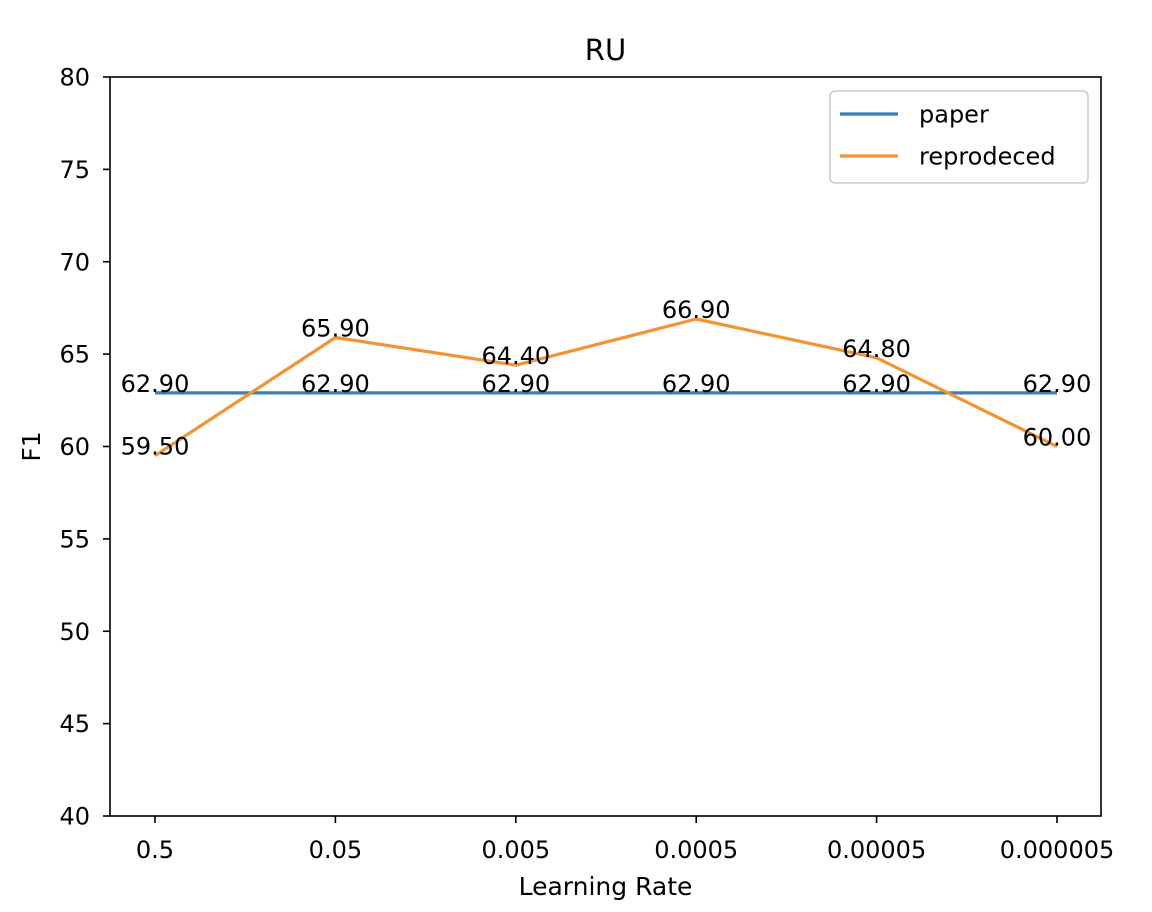 This screenshot has height=912, width=1152. Describe the element at coordinates (605, 50) in the screenshot. I see `chart-title: RU` at that location.